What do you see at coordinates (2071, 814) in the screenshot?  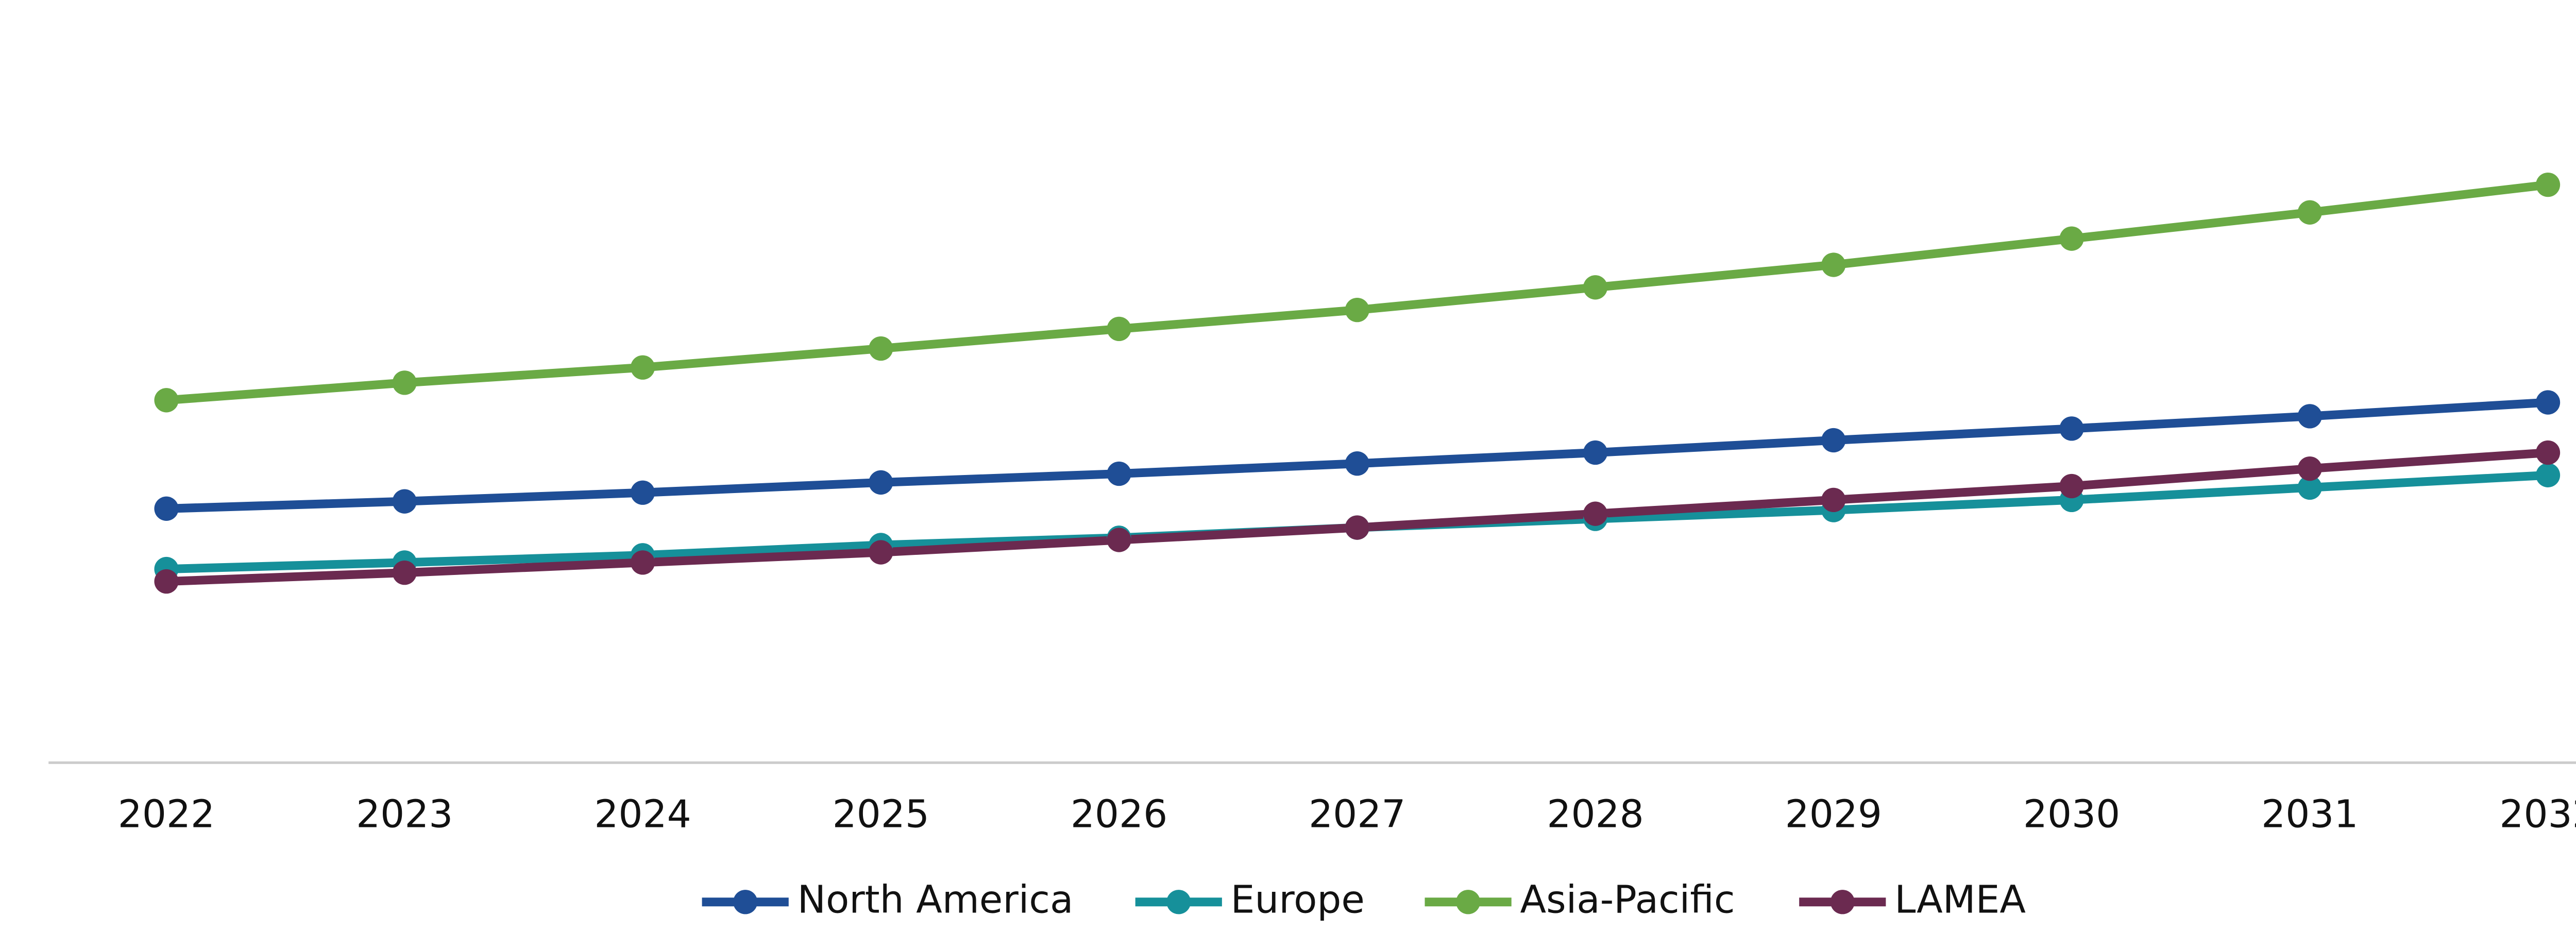 I see `x-tick-label: 2030` at bounding box center [2071, 814].